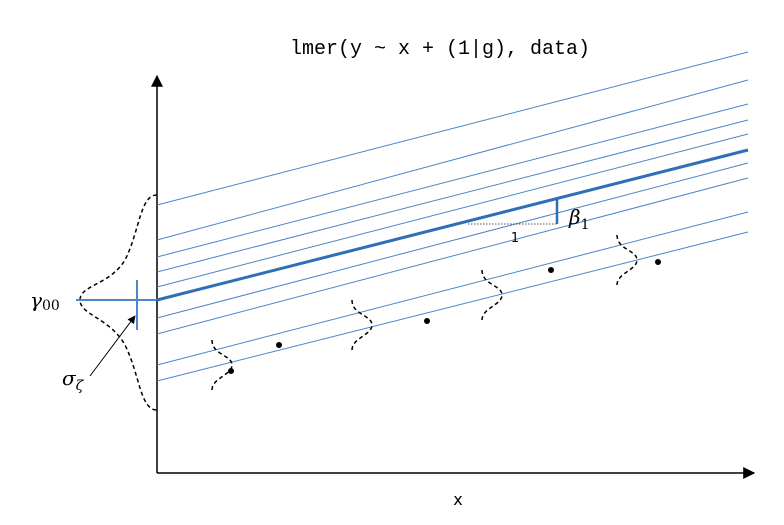 The image size is (784, 525). What do you see at coordinates (51, 306) in the screenshot?
I see `intercept-subscript: 00` at bounding box center [51, 306].